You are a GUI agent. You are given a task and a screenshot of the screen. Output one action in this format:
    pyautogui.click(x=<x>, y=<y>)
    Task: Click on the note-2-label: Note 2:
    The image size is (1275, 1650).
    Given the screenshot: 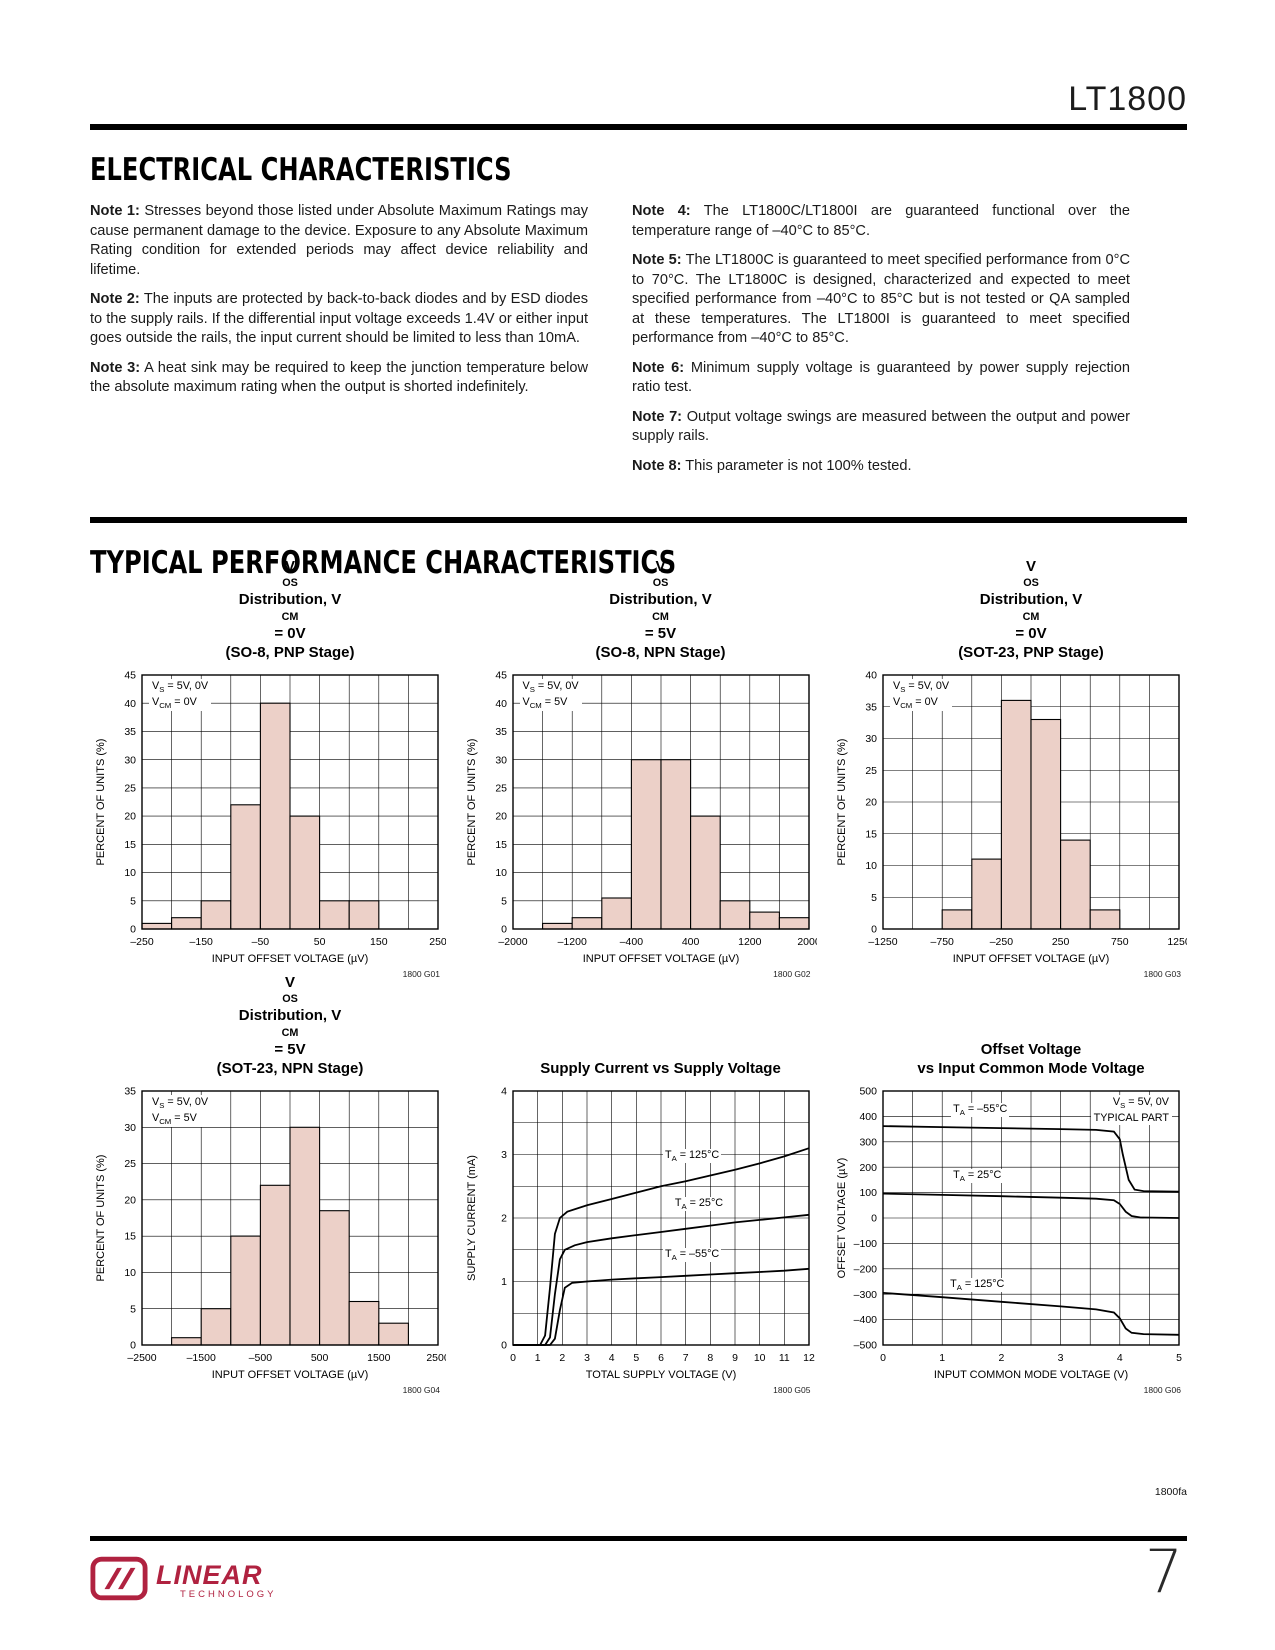 What is the action you would take?
    pyautogui.click(x=115, y=299)
    